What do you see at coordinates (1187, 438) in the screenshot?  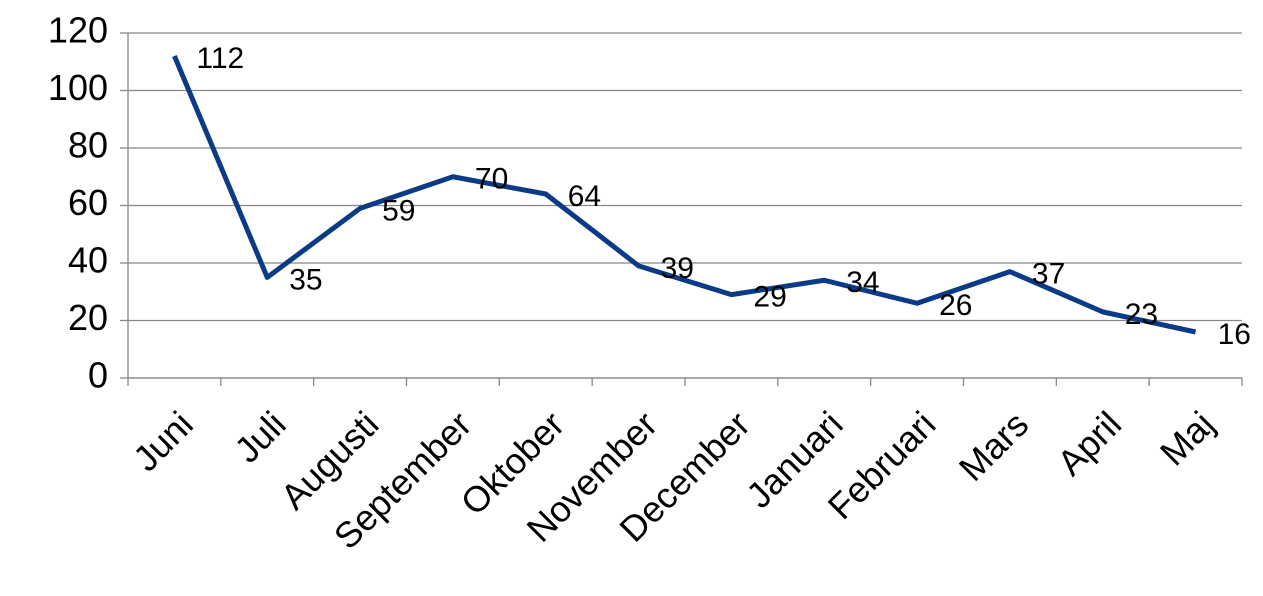 I see `x-tick-label: Maj` at bounding box center [1187, 438].